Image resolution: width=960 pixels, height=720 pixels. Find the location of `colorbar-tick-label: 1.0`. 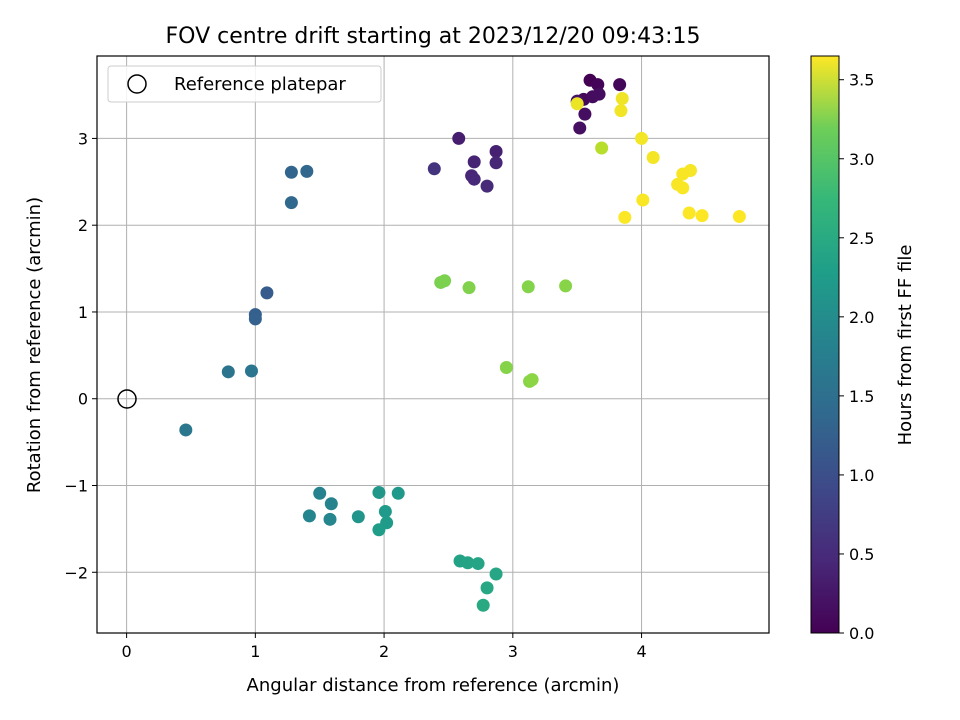

colorbar-tick-label: 1.0 is located at coordinates (861, 475).